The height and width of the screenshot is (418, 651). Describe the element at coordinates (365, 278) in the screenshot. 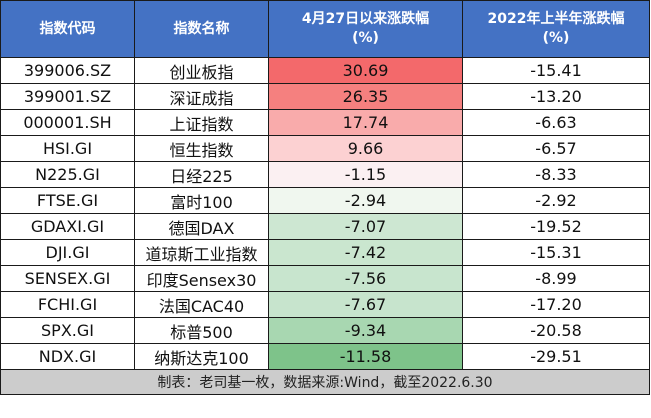

I see `cell-change-since-apr27: -7.56` at that location.